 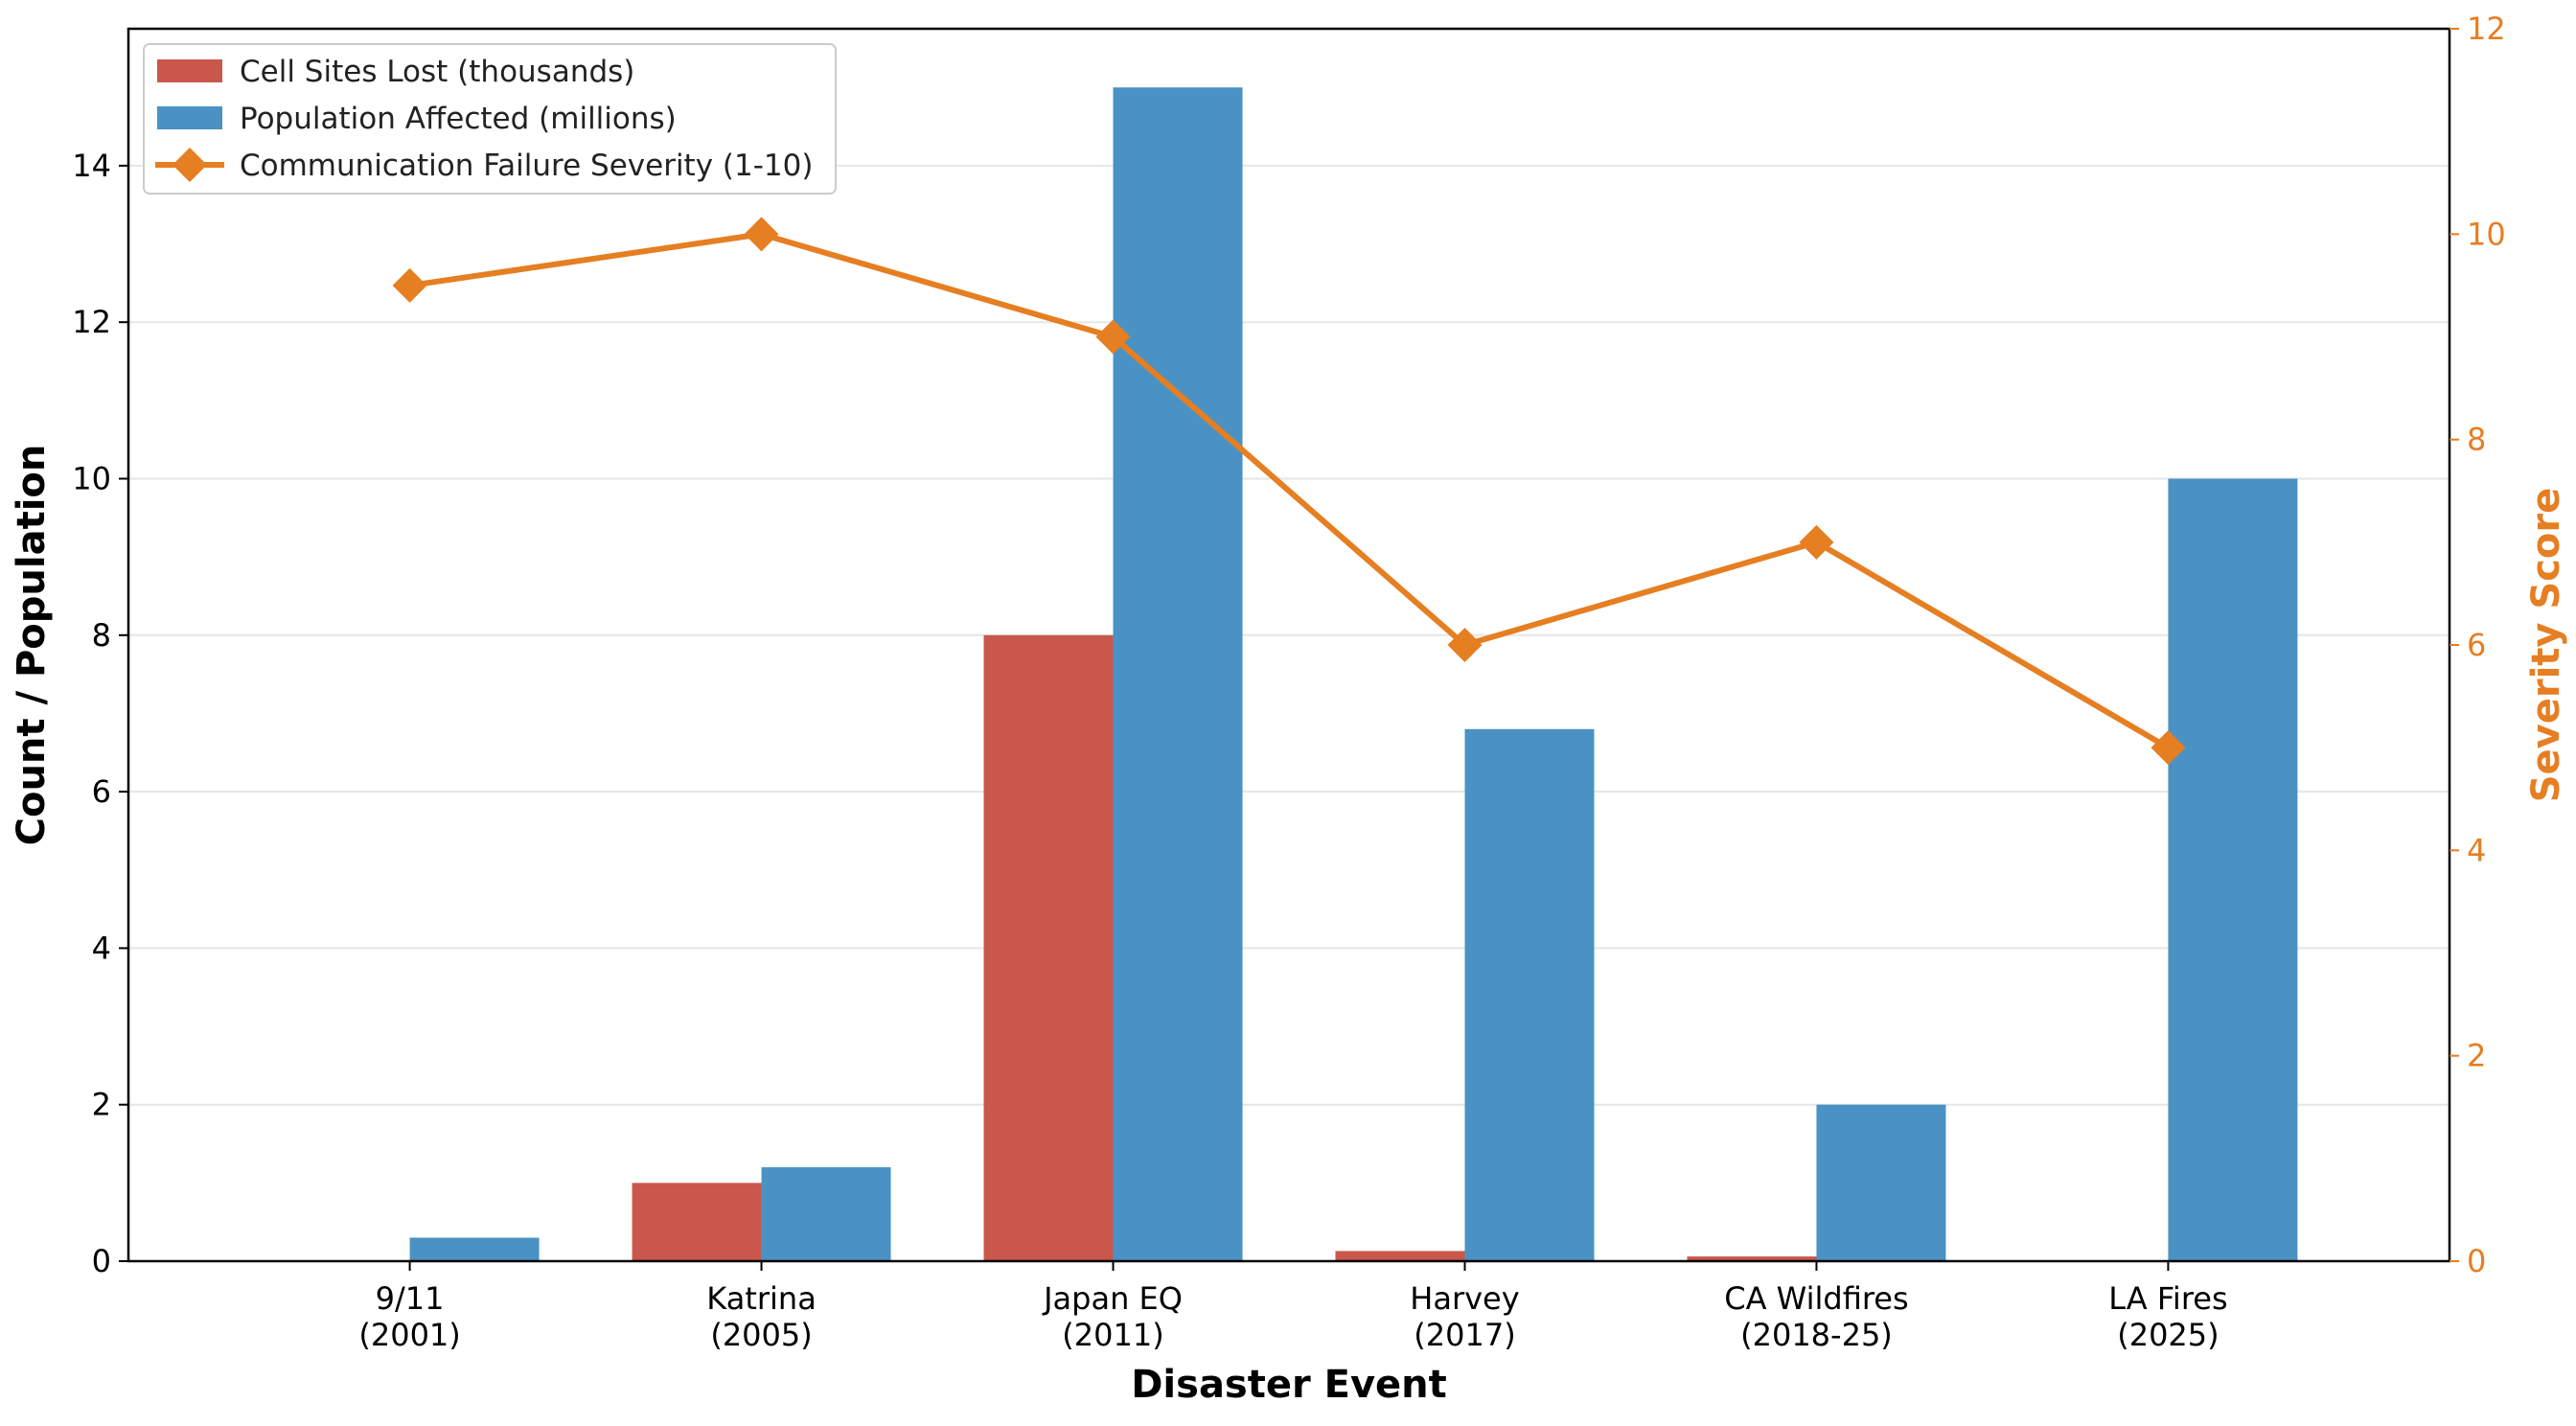 I want to click on y2-axis-title: Severity Score, so click(x=2546, y=645).